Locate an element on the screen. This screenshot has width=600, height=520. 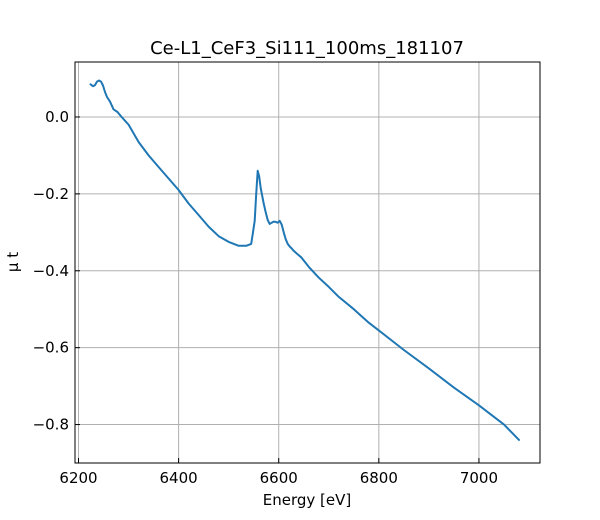
x-tick-label: 7000 is located at coordinates (479, 478).